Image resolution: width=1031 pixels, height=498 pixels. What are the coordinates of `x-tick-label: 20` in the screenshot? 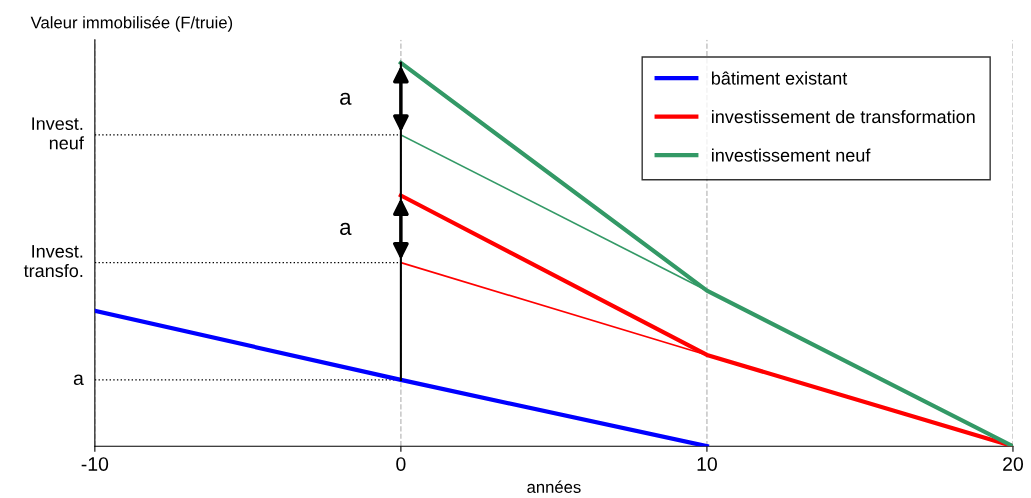 It's located at (1013, 464).